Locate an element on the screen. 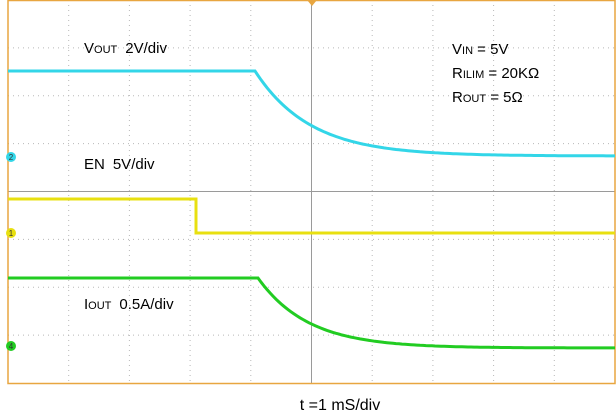 This screenshot has width=616, height=417. label-rest: = 5Ω is located at coordinates (504, 97).